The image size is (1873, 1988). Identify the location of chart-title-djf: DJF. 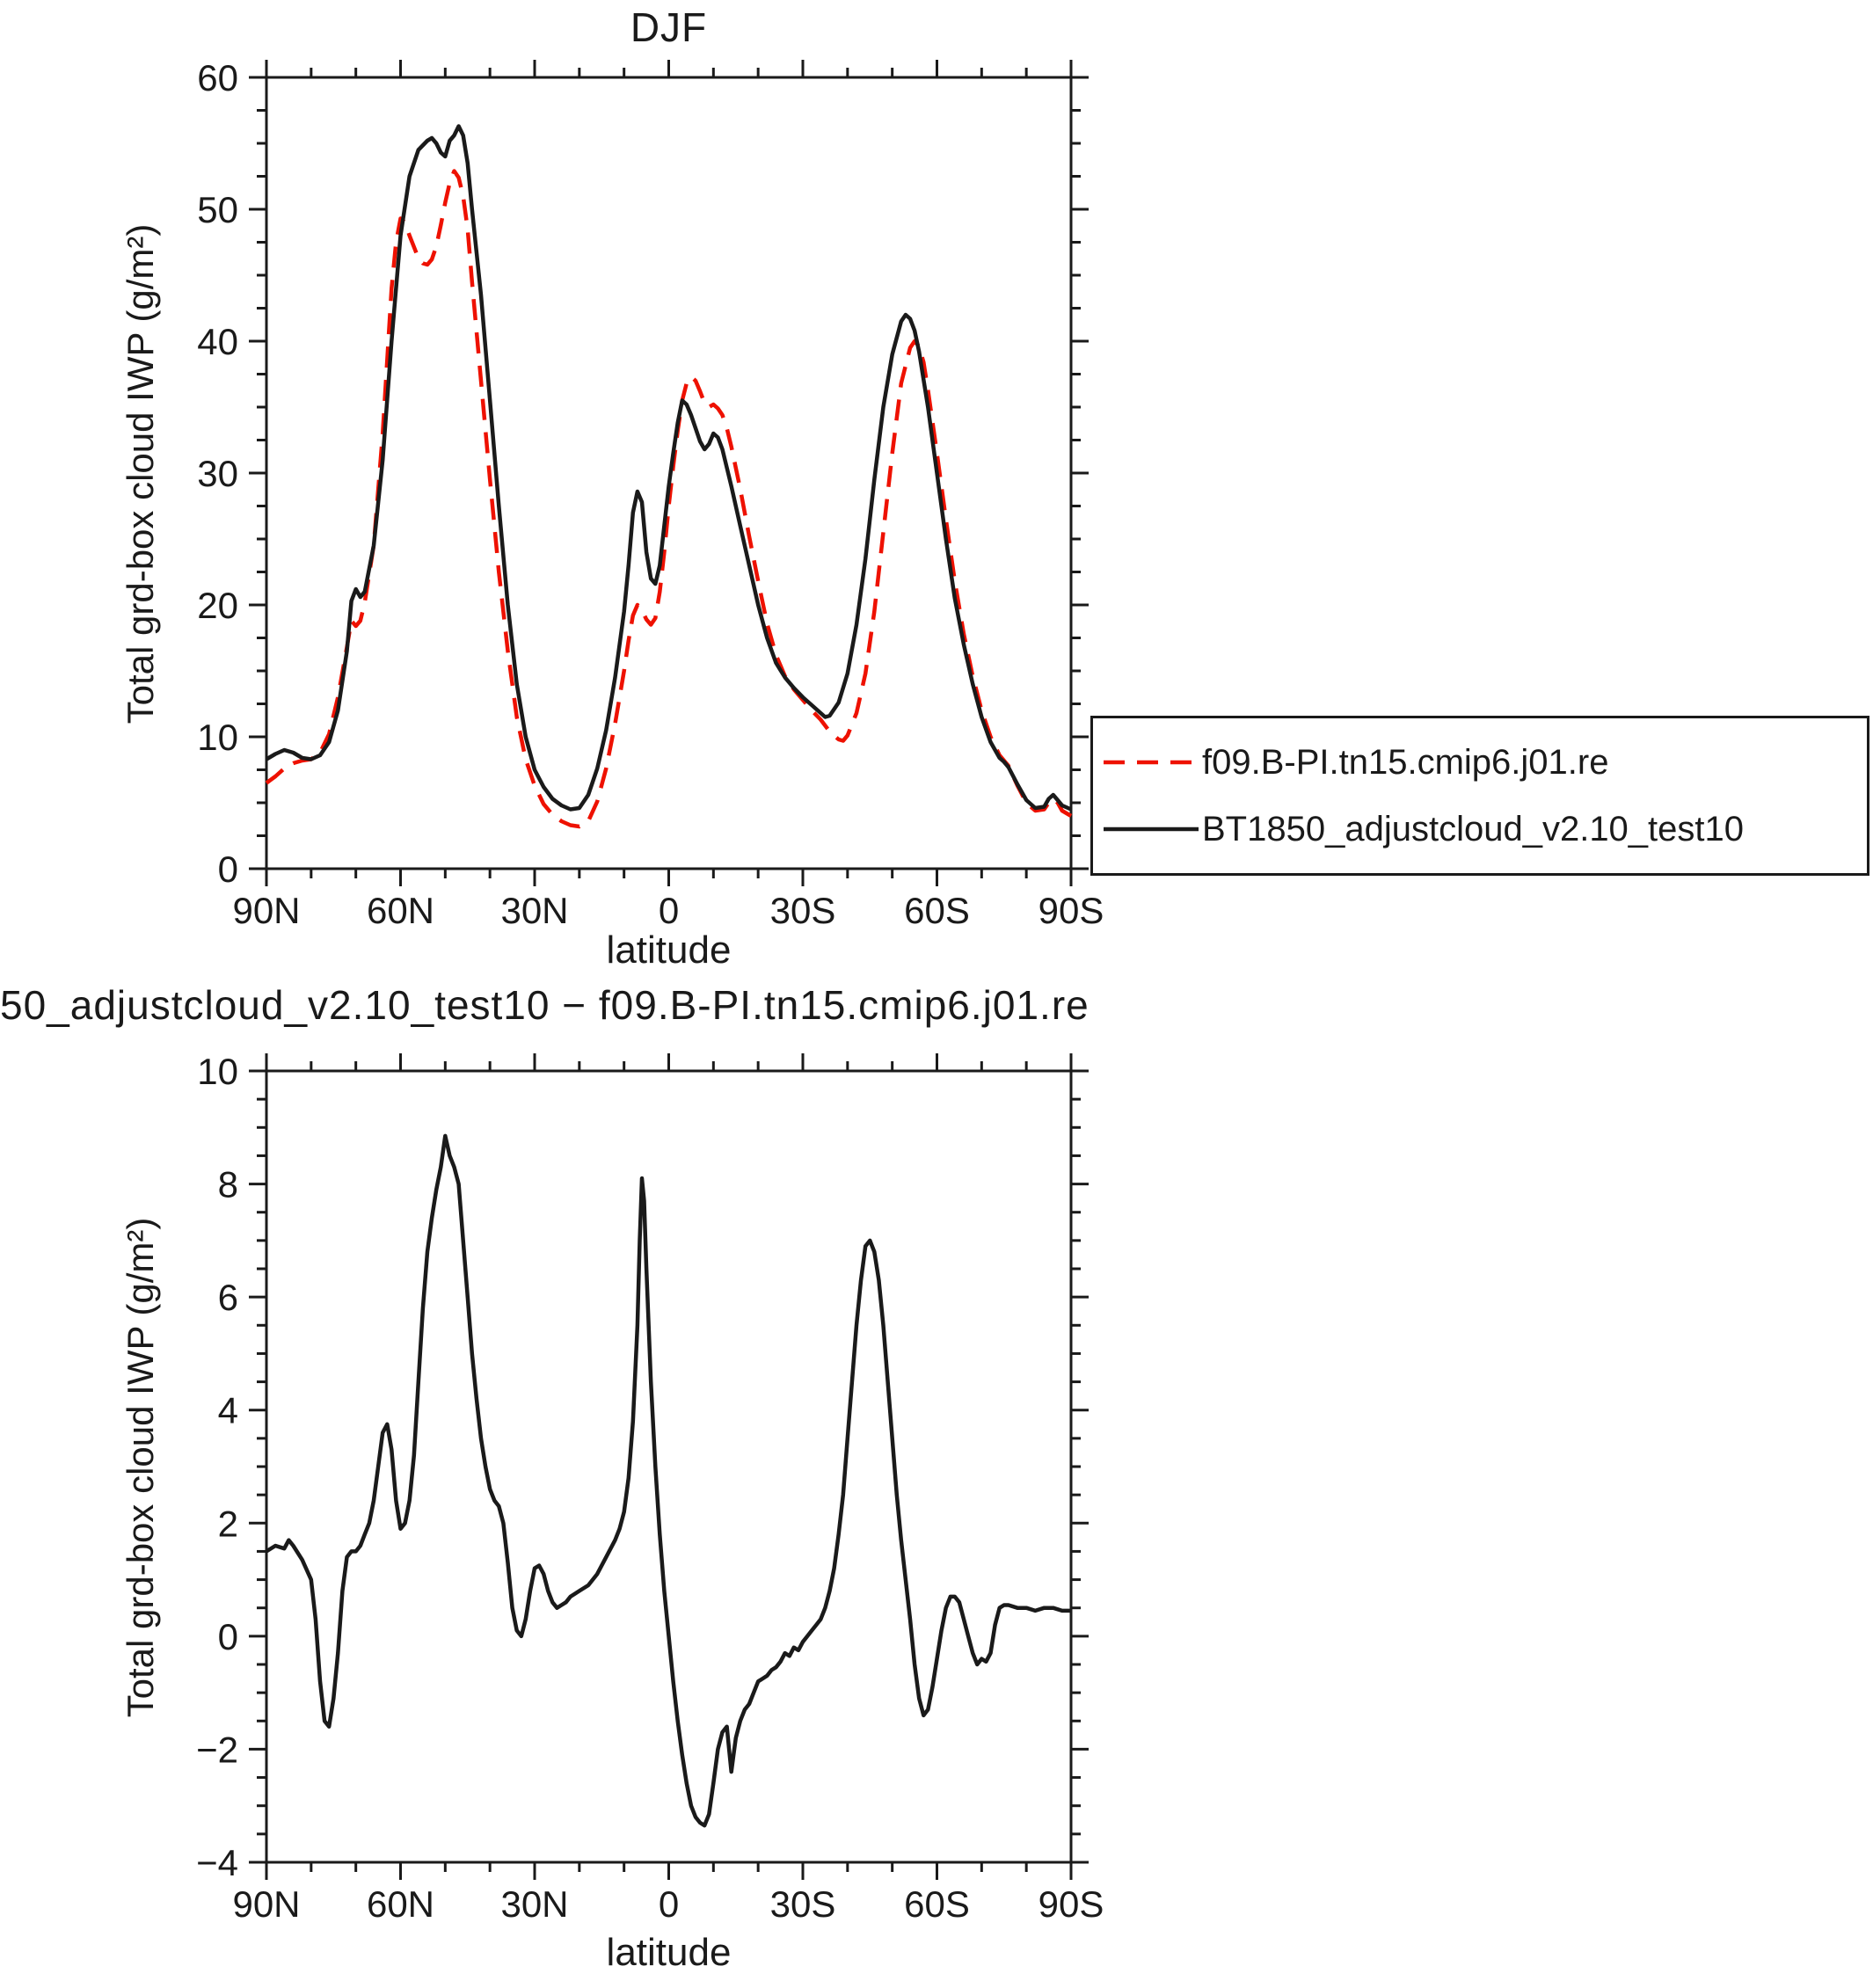
(669, 27).